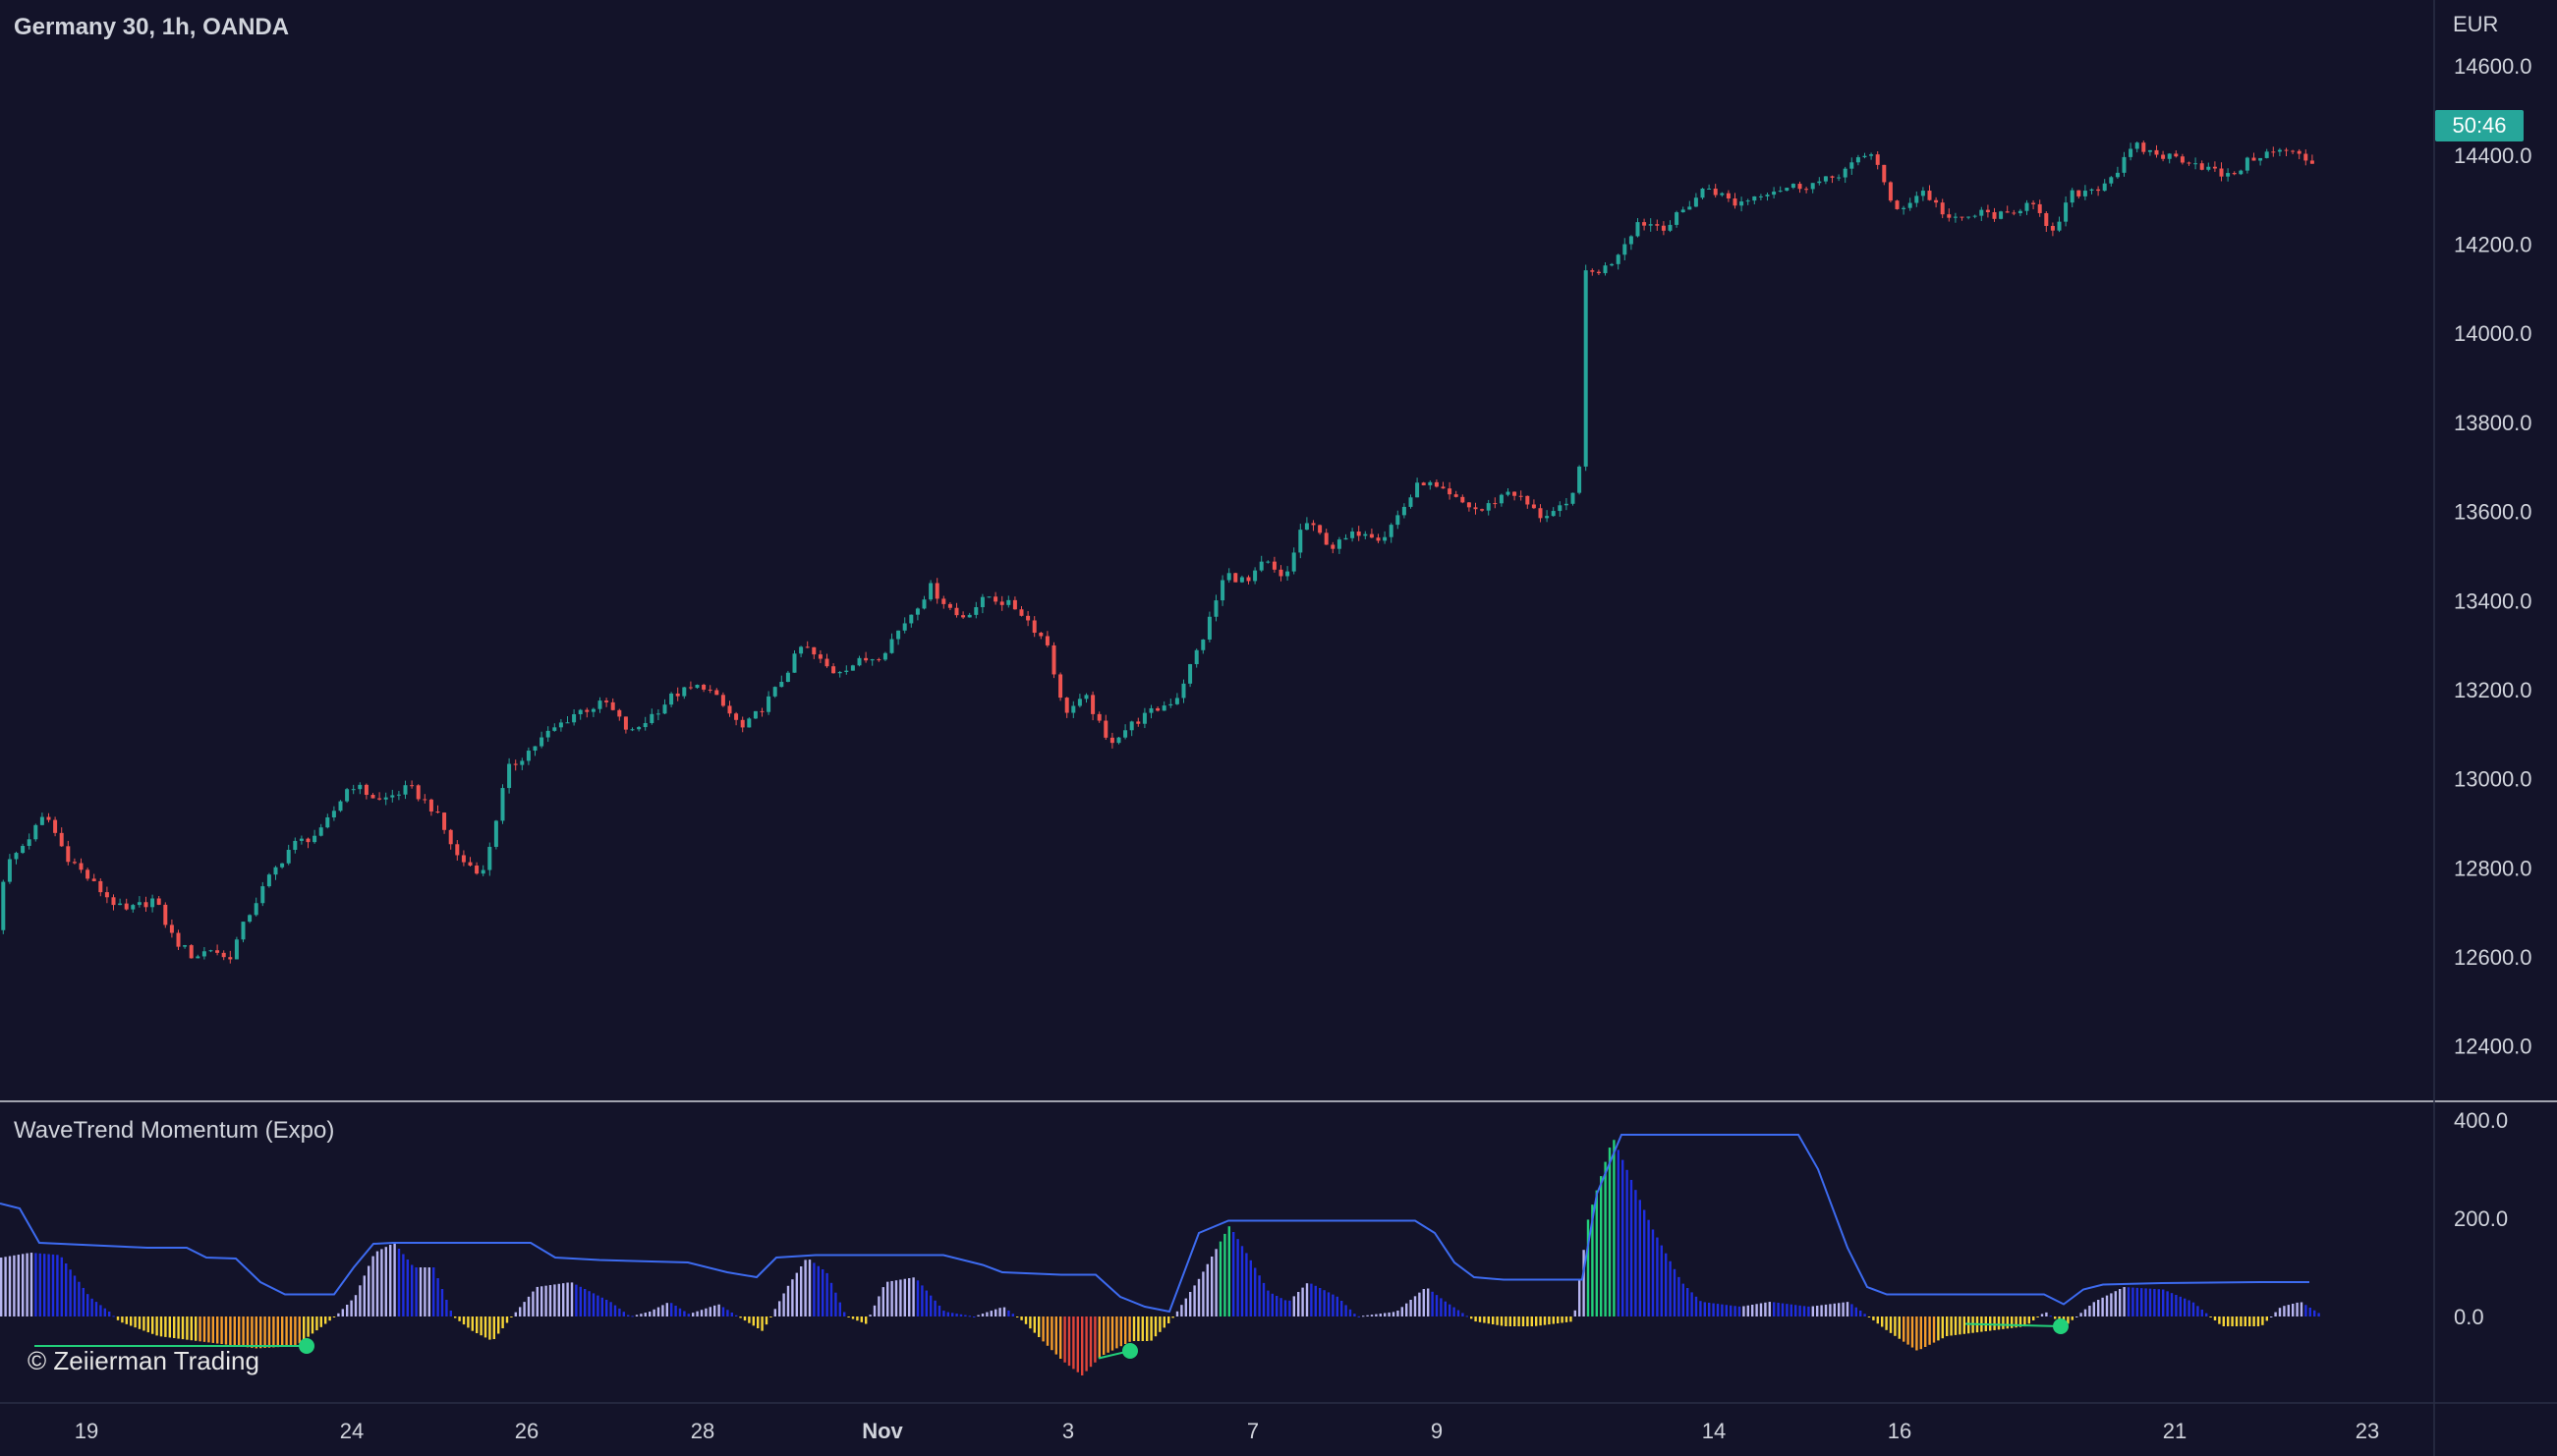  Describe the element at coordinates (1051, 1339) in the screenshot. I see `divergence-markers` at that location.